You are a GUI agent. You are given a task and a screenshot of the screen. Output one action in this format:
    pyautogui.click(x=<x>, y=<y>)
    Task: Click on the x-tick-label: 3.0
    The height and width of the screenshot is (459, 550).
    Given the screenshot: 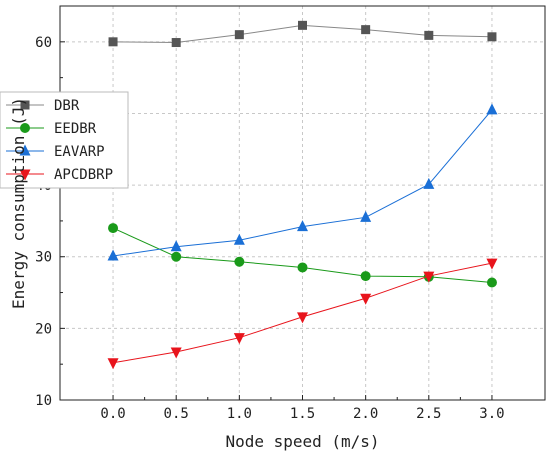 What is the action you would take?
    pyautogui.click(x=491, y=414)
    